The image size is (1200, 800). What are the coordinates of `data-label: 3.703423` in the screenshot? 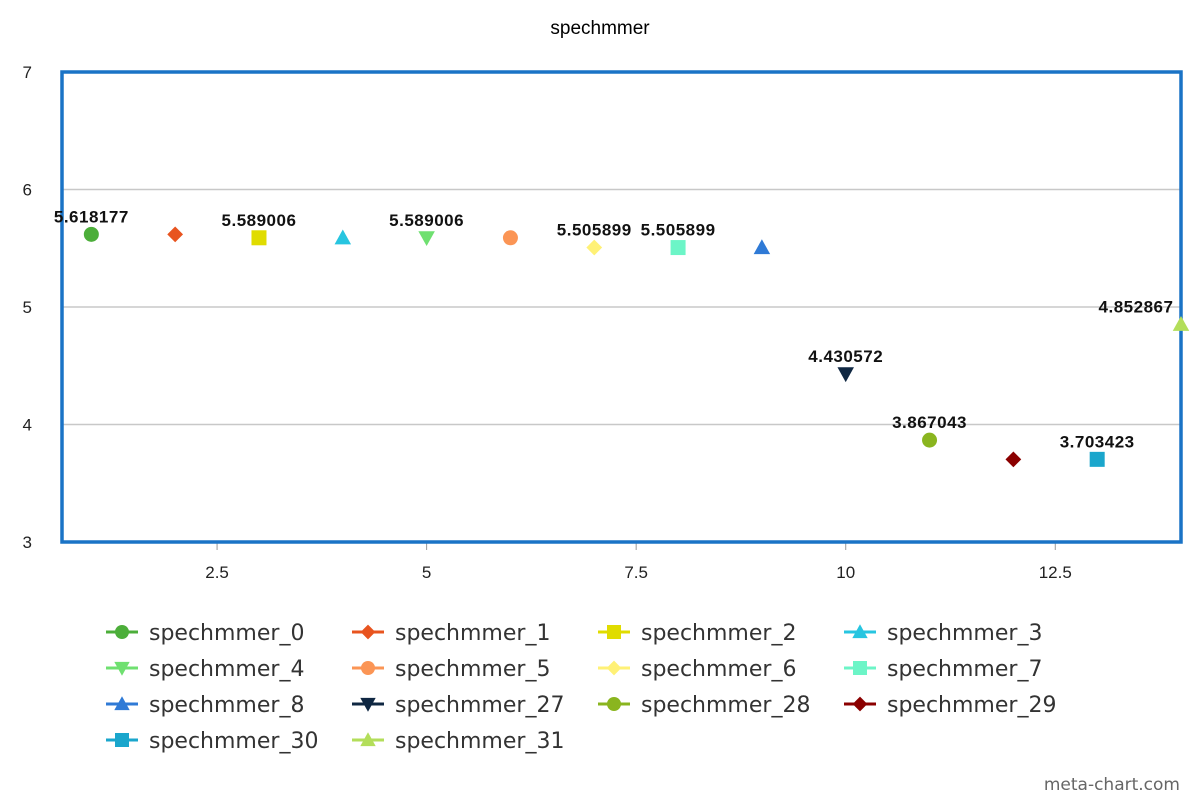 It's located at (1097, 441).